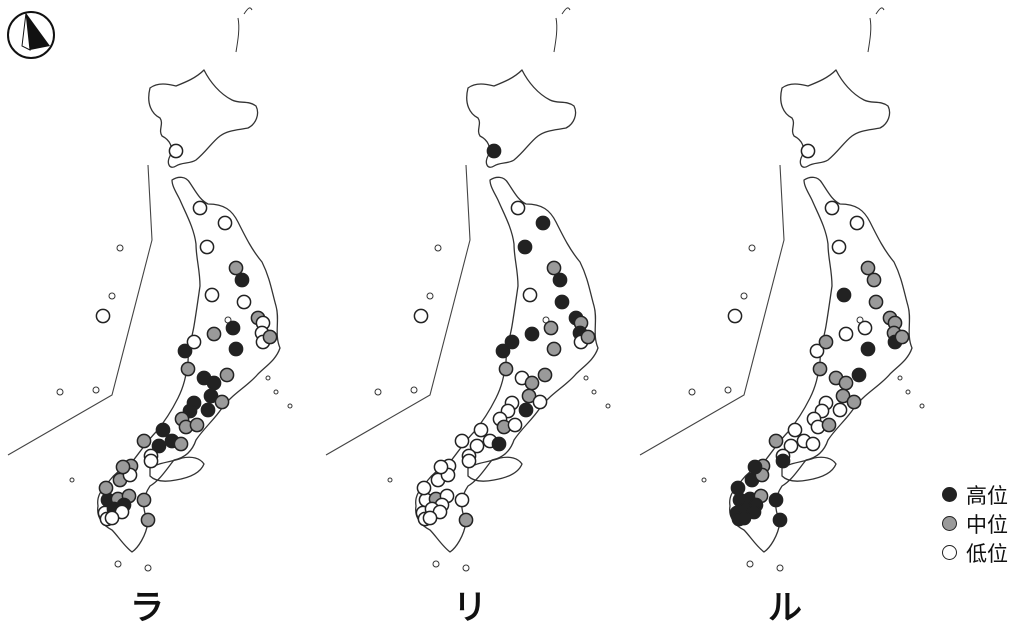  Describe the element at coordinates (949, 552) in the screenshot. I see `low-marker-icon` at that location.